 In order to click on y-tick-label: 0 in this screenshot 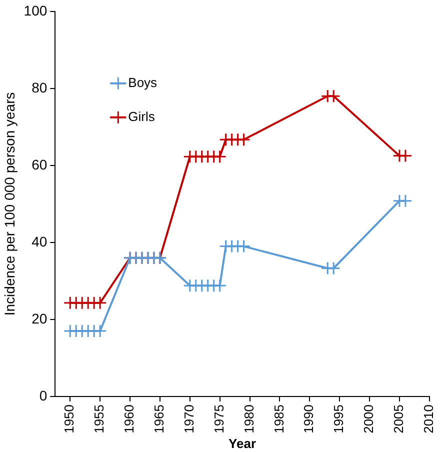, I will do `click(43, 395)`.